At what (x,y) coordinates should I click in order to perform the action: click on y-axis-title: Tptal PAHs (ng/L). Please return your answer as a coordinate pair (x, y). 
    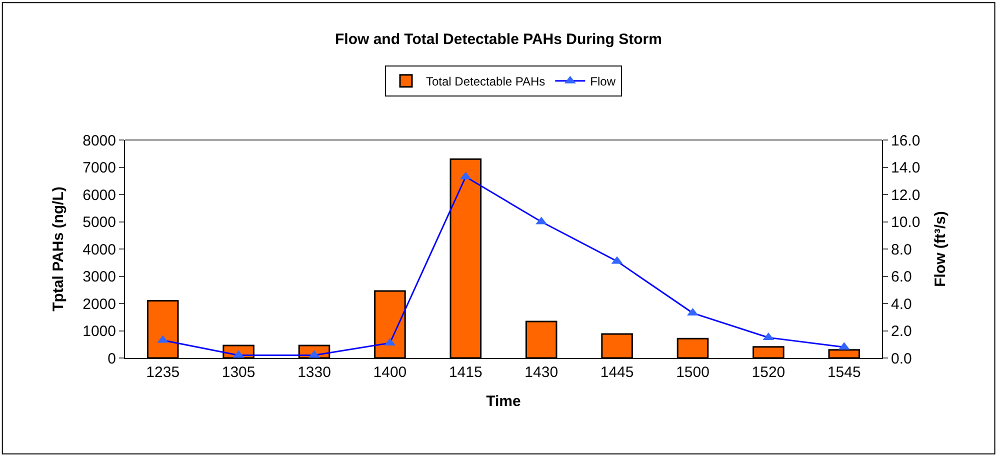
    Looking at the image, I should click on (58, 249).